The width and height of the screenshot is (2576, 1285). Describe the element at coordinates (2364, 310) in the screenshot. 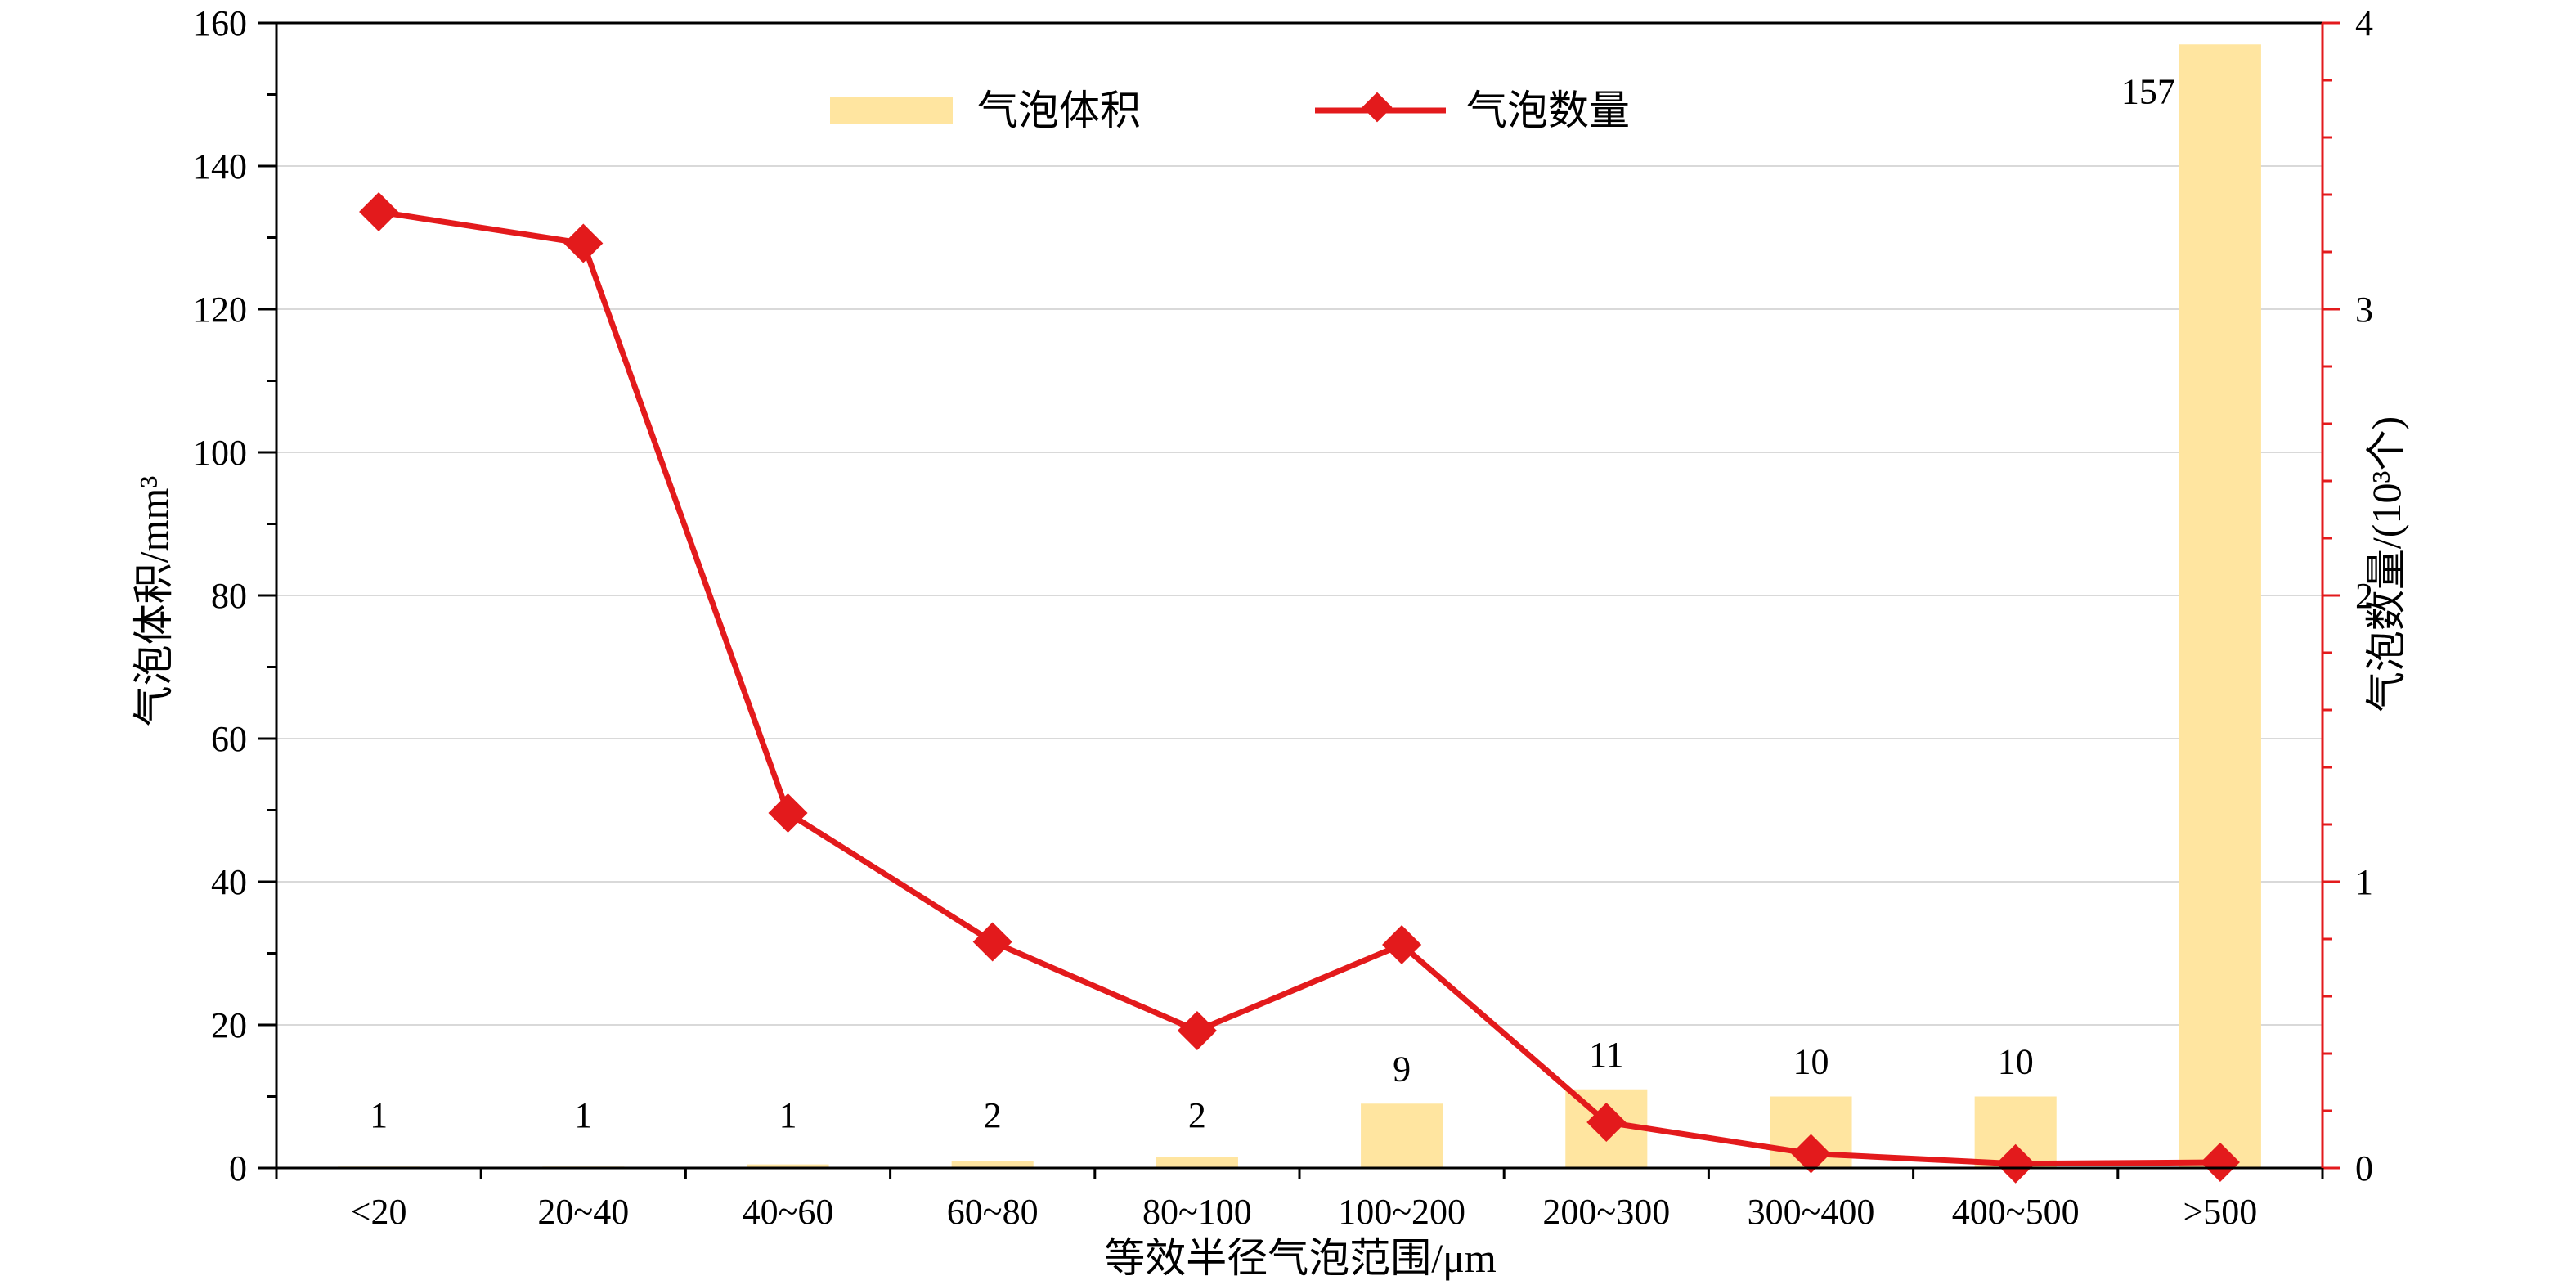

I see `y-right-tick-label: 3` at that location.